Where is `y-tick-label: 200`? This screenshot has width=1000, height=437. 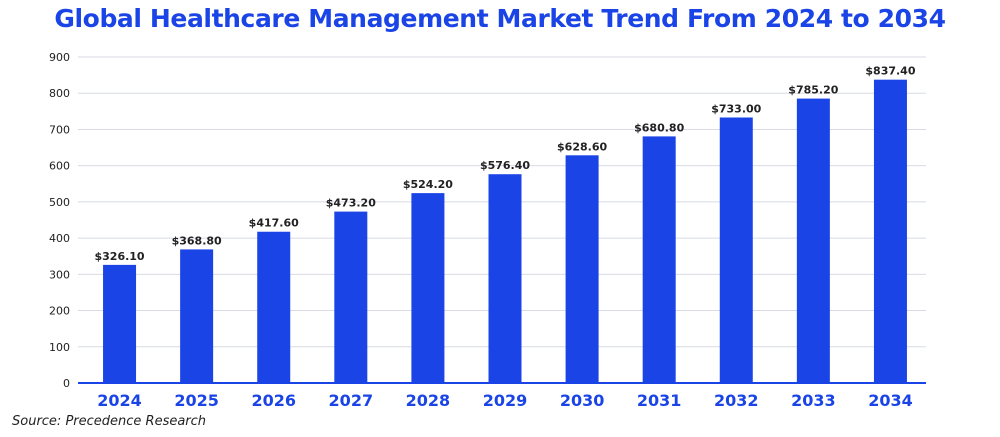 y-tick-label: 200 is located at coordinates (59, 311).